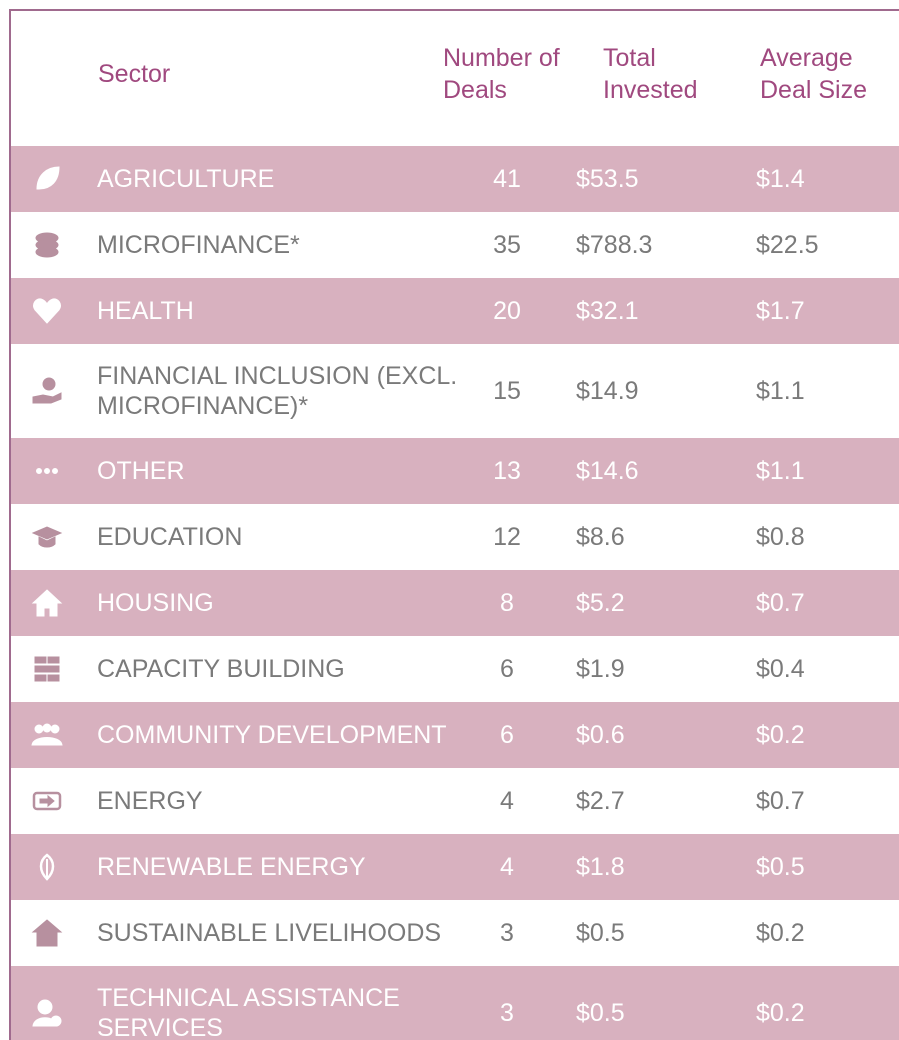 The height and width of the screenshot is (1040, 899). What do you see at coordinates (600, 603) in the screenshot?
I see `total-cell: $5.2` at bounding box center [600, 603].